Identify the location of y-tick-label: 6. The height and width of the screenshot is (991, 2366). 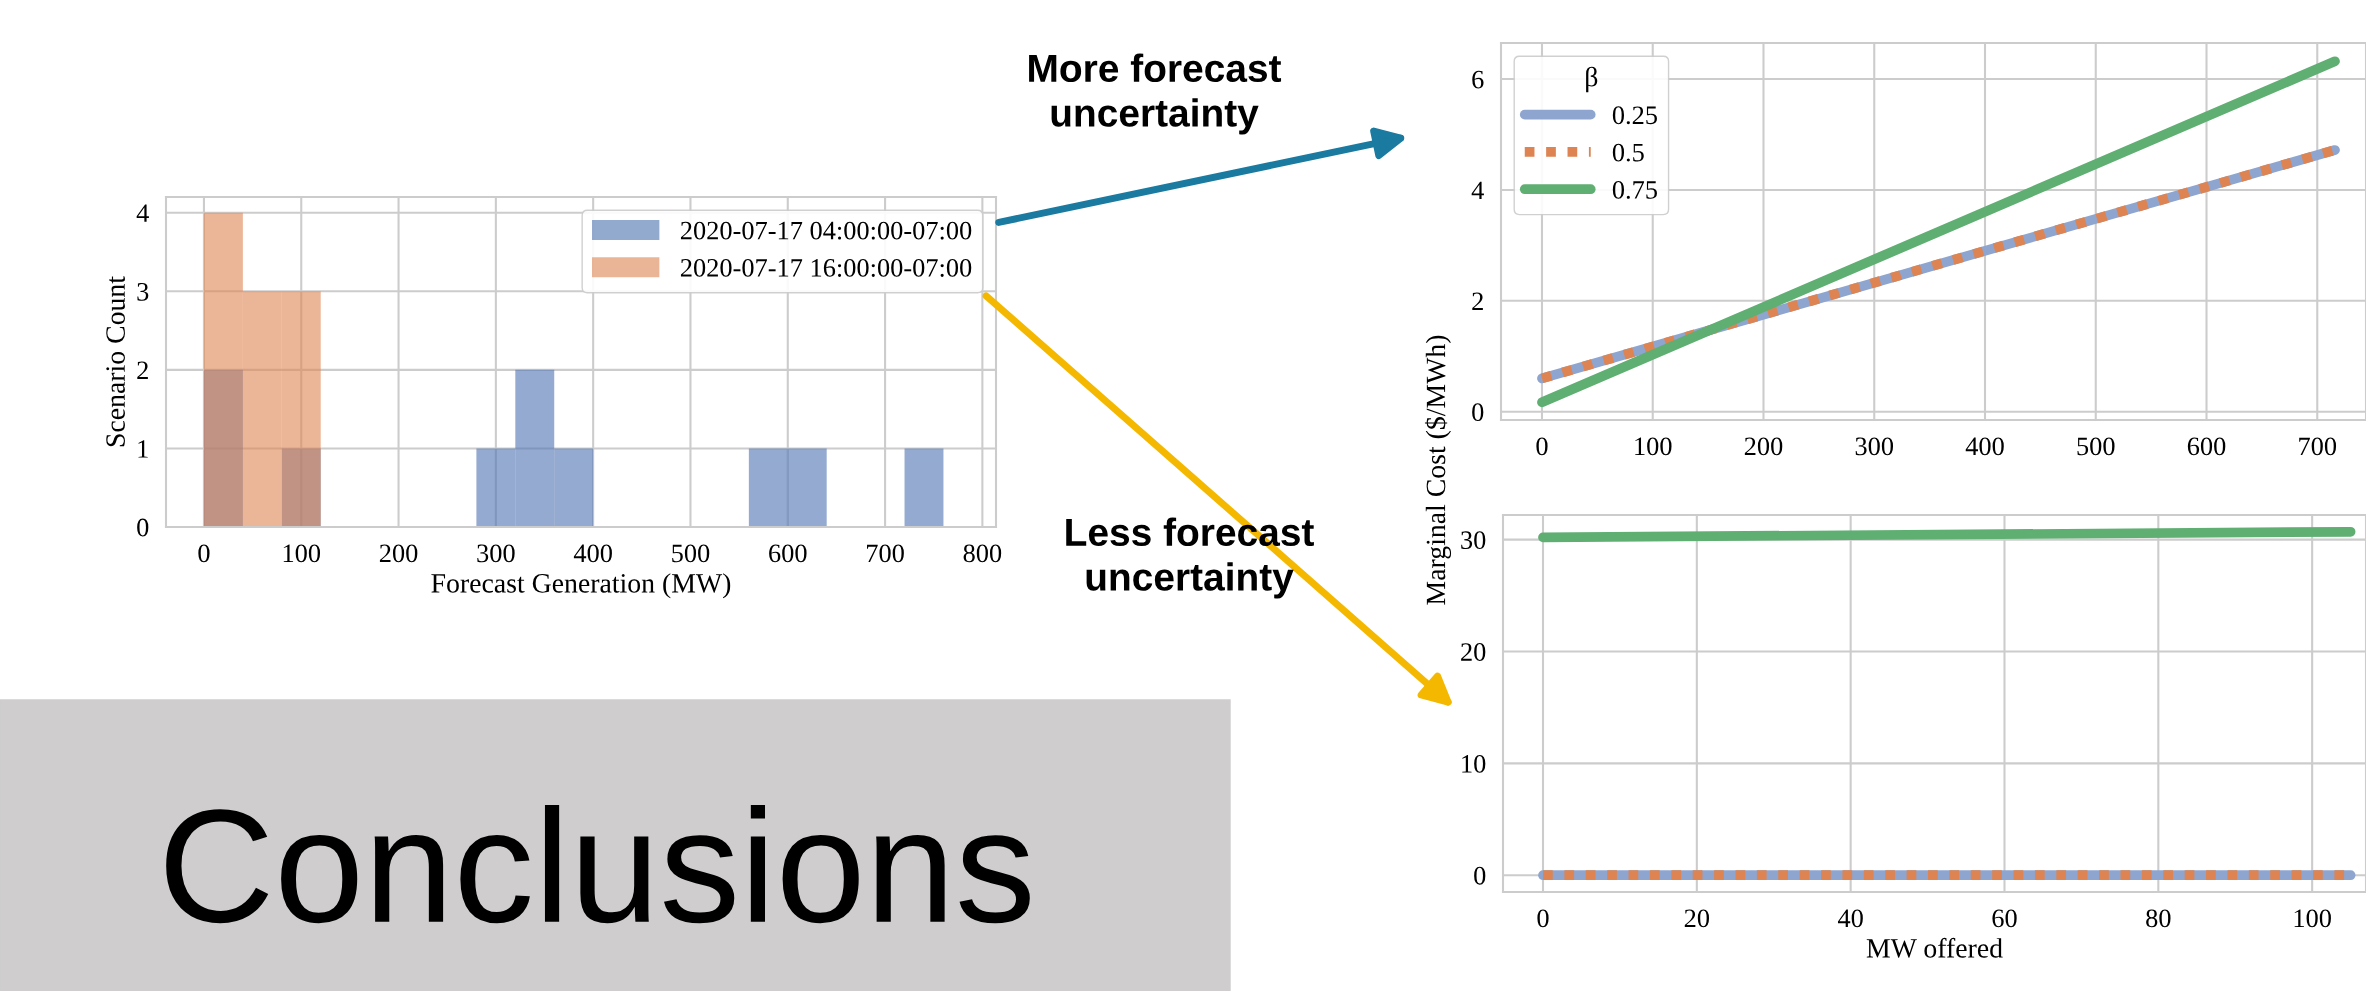
(1478, 79).